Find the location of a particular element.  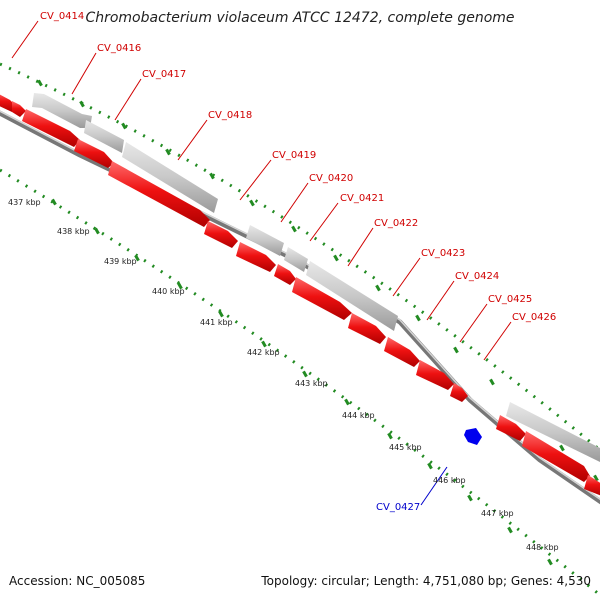

kbp-label: 445 kbp is located at coordinates (405, 447).